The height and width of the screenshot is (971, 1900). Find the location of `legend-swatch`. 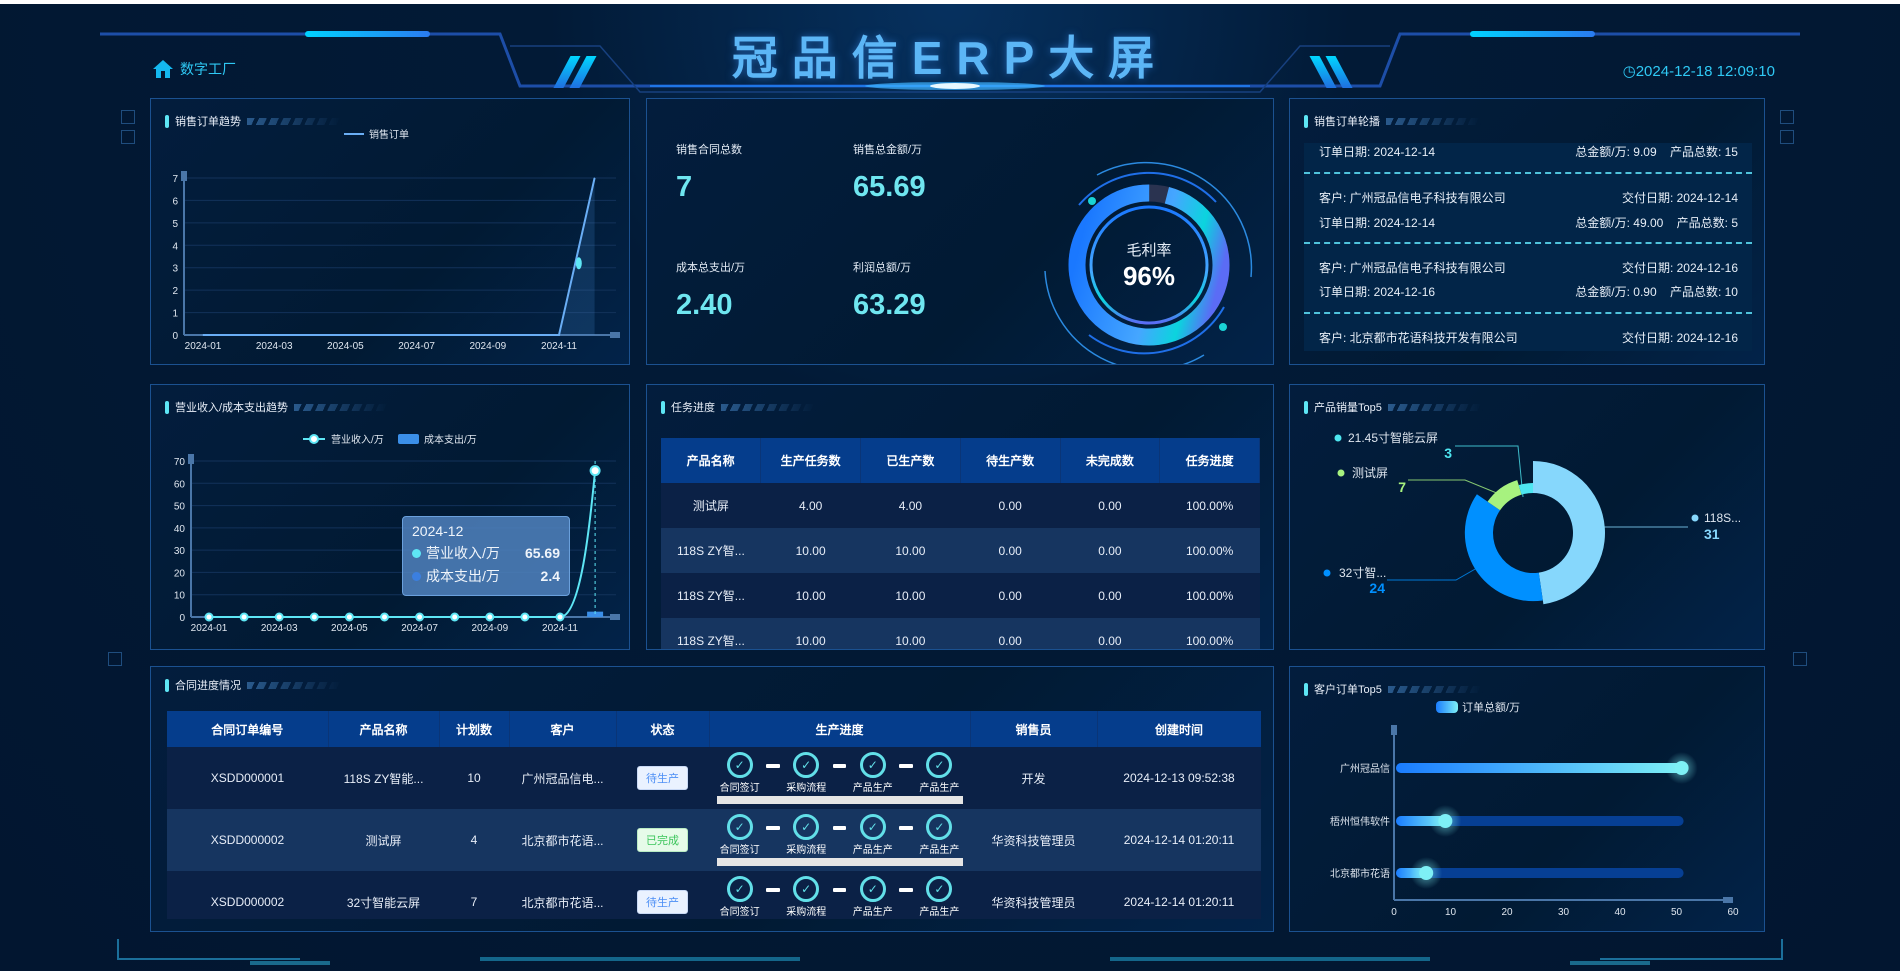

legend-swatch is located at coordinates (408, 439).